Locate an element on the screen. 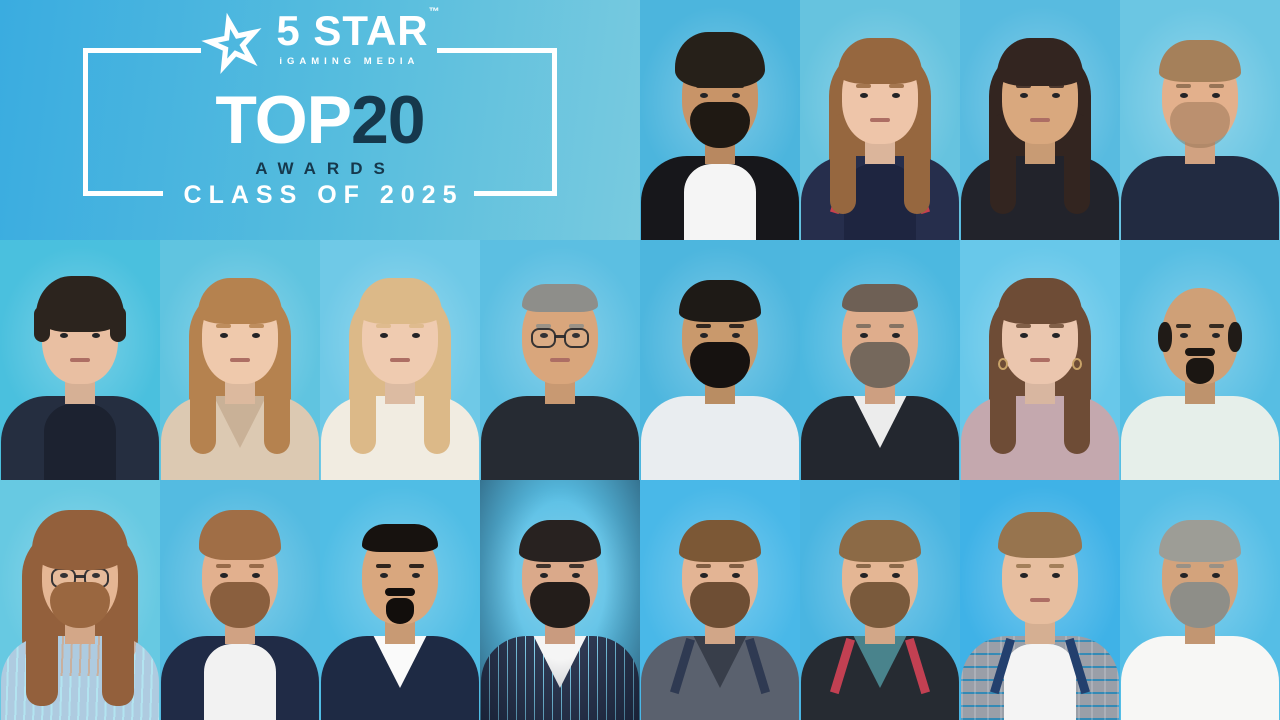 This screenshot has height=720, width=1280. mustache is located at coordinates (400, 592).